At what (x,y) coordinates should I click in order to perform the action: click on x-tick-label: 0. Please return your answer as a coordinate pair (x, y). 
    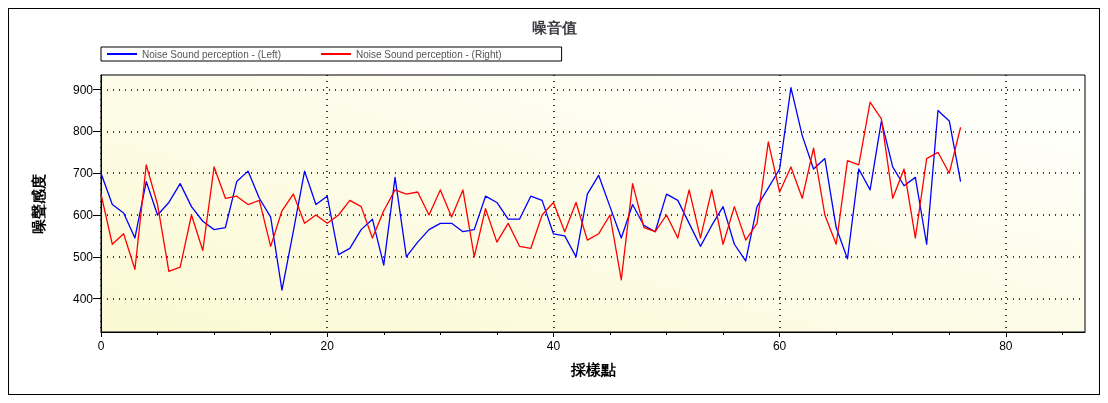
    Looking at the image, I should click on (101, 346).